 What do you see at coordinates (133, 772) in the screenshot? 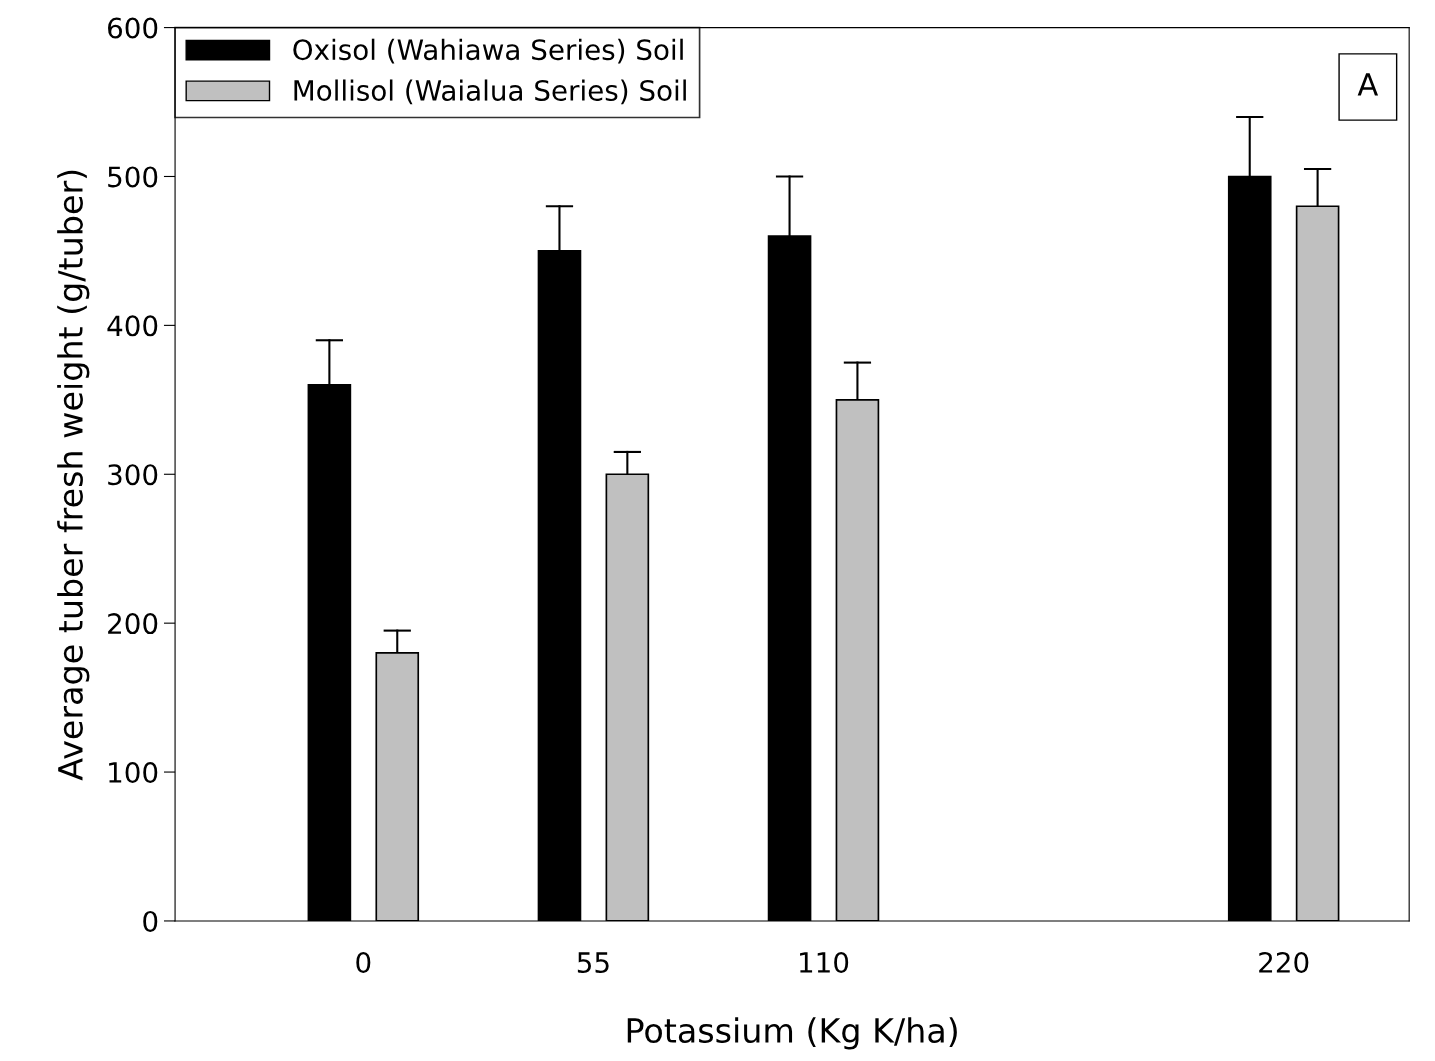
I see `y-tick-label: 100` at bounding box center [133, 772].